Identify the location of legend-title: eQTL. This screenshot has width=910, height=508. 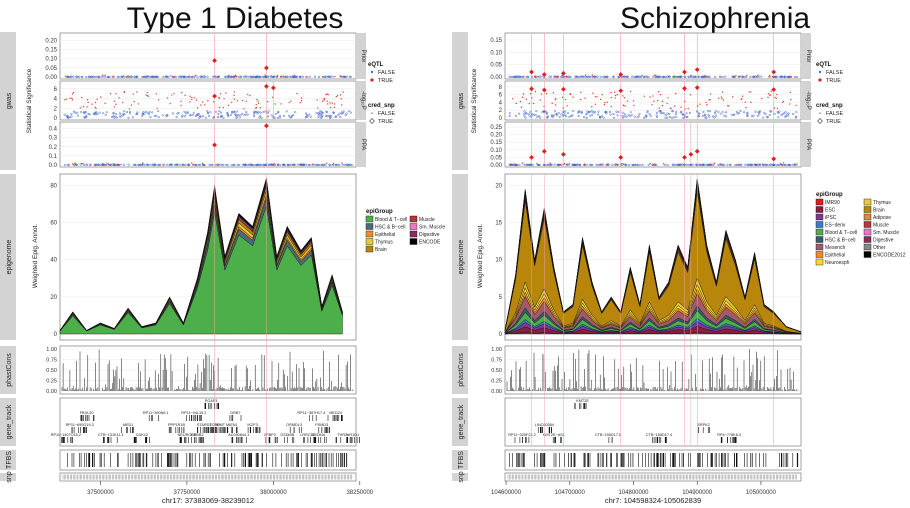
(824, 65).